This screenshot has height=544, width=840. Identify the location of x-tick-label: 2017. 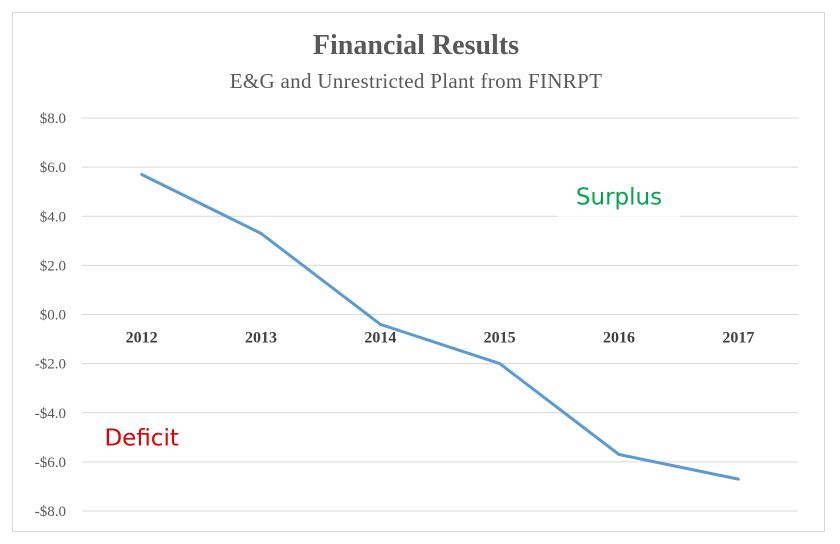
(738, 338).